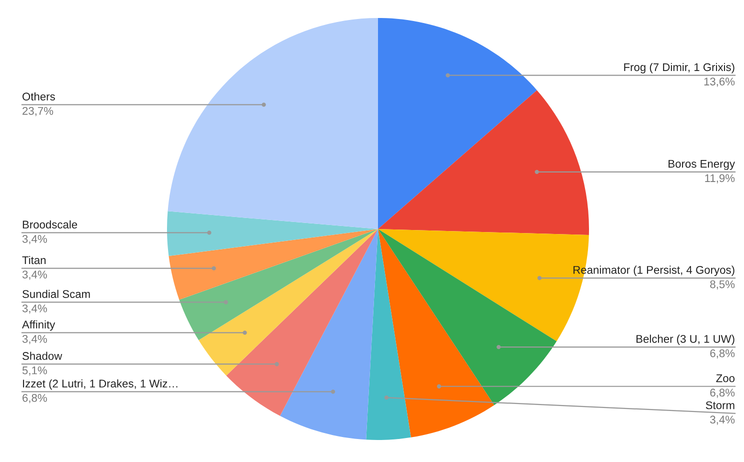 Image resolution: width=744 pixels, height=462 pixels. Describe the element at coordinates (34, 371) in the screenshot. I see `data-label: 5,1%` at that location.